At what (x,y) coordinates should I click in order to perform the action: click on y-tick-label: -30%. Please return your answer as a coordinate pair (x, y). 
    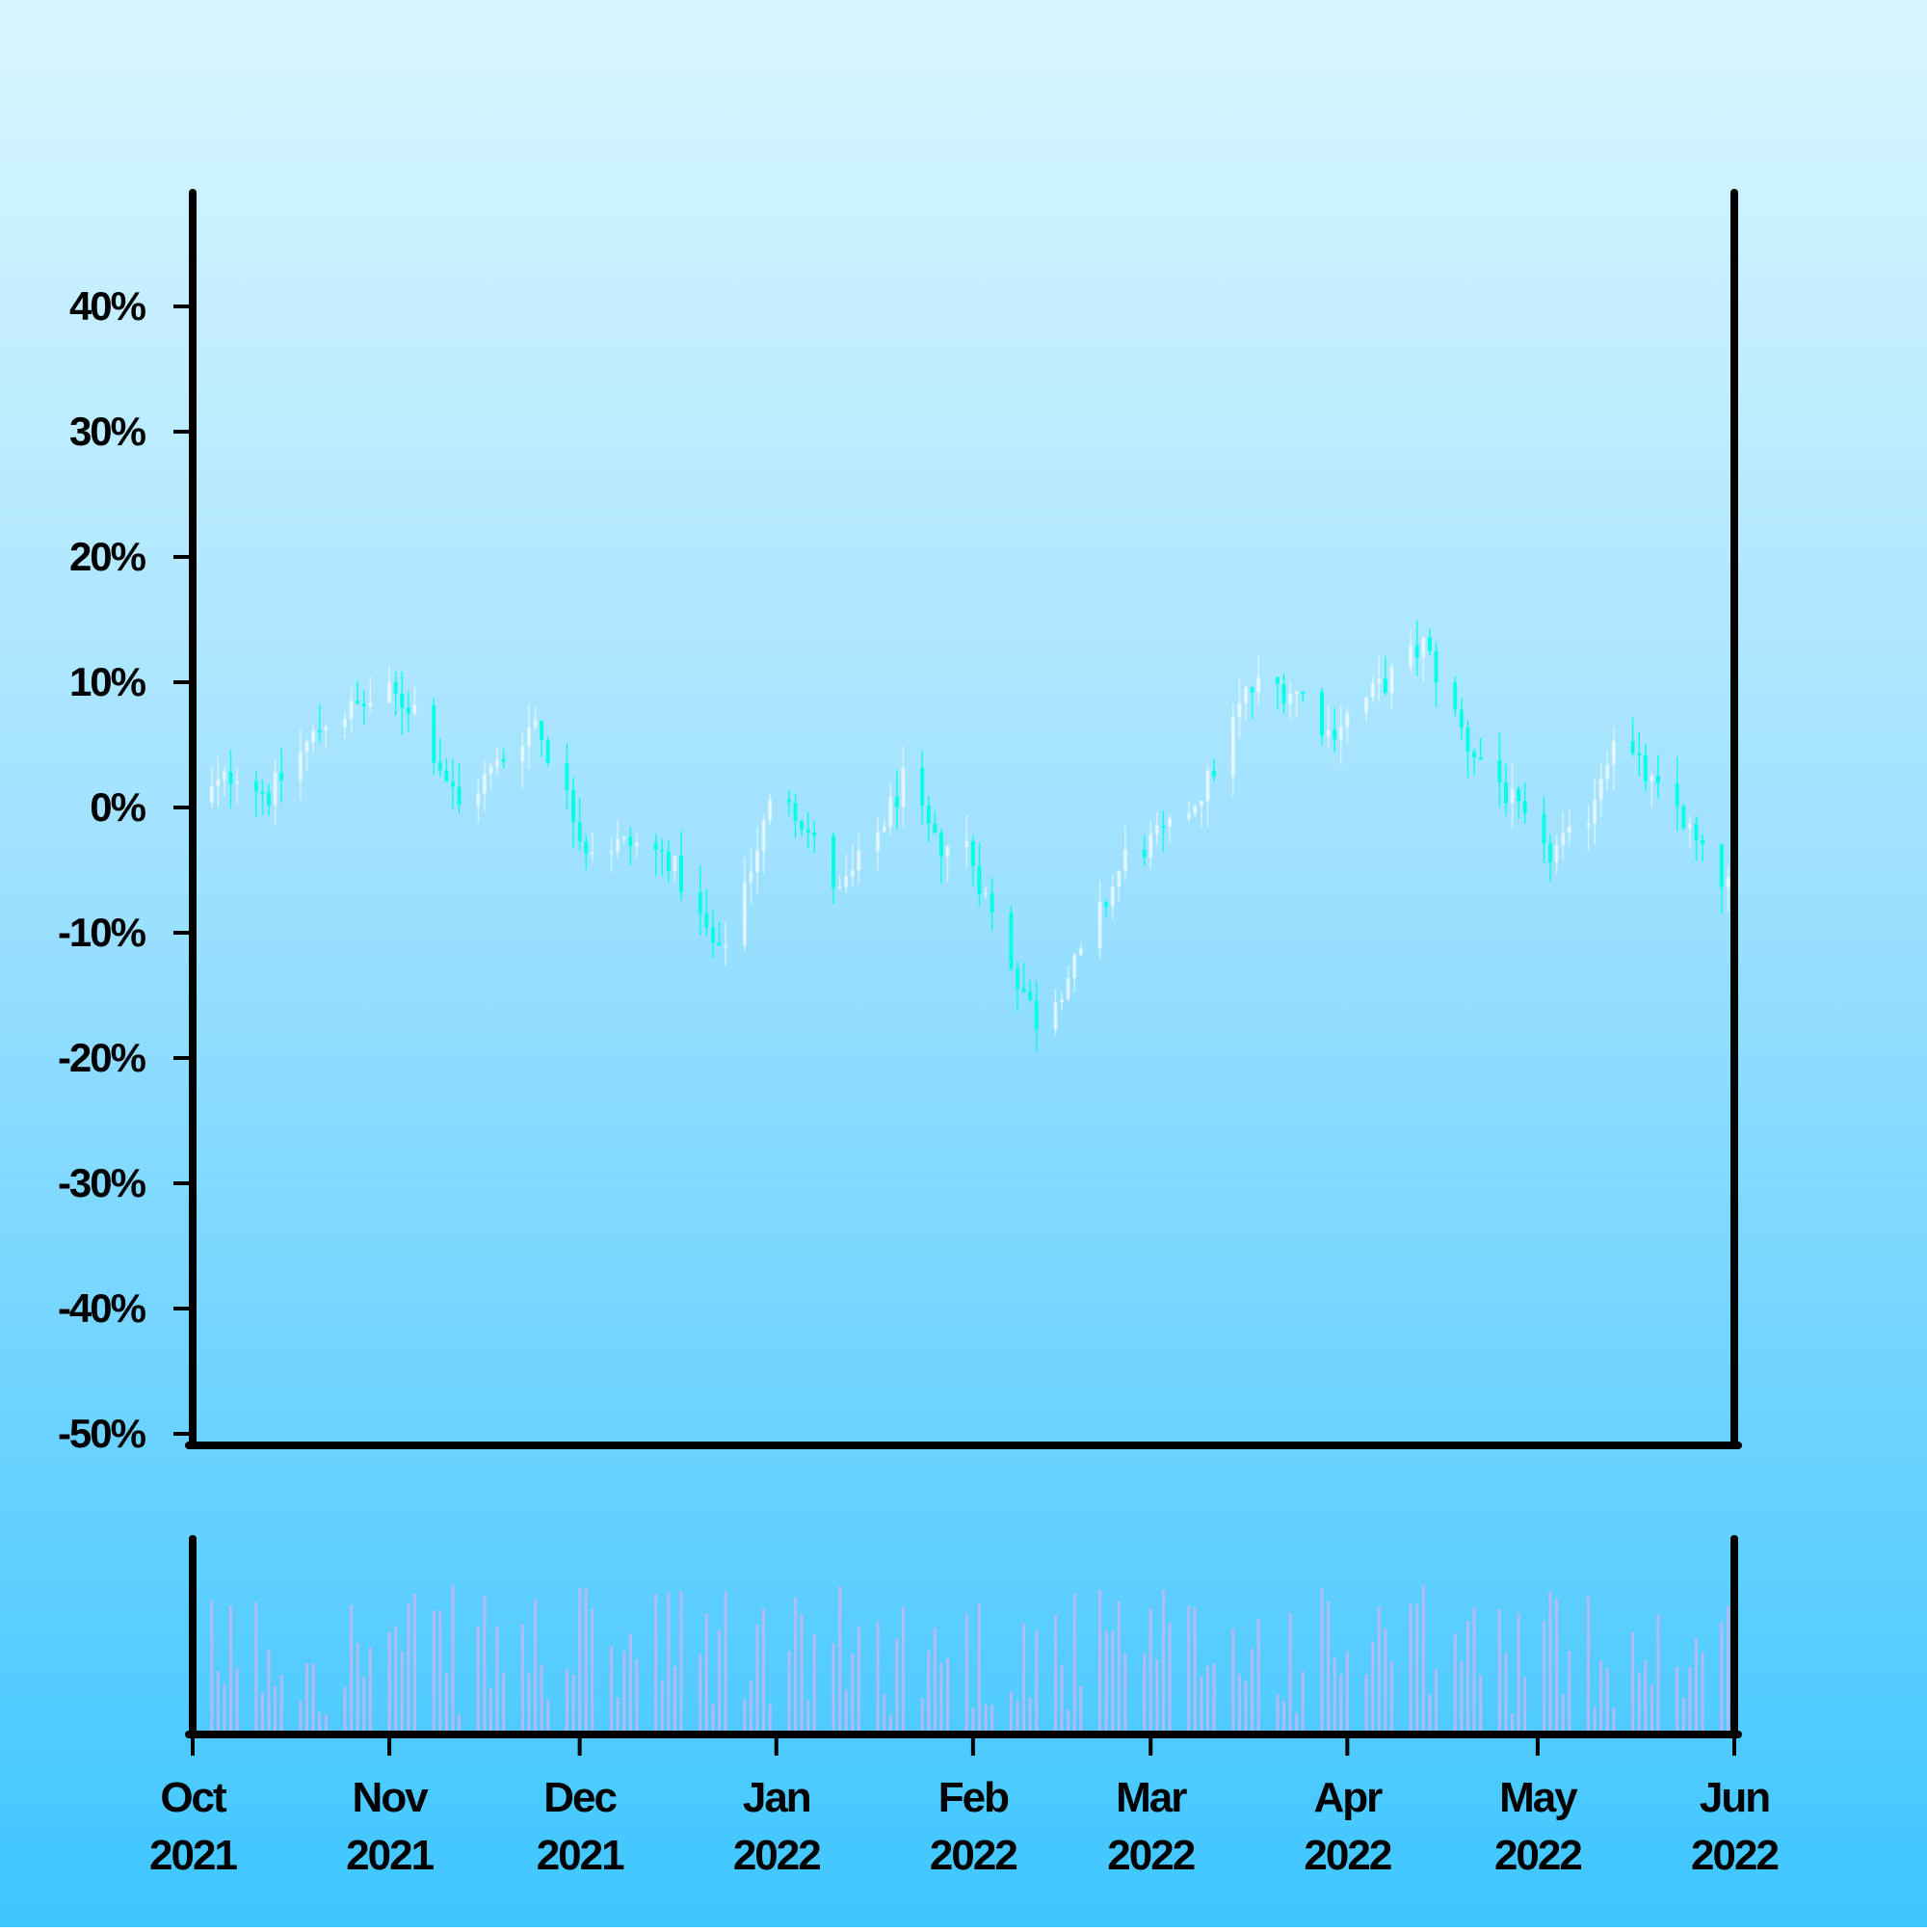
    Looking at the image, I should click on (102, 1182).